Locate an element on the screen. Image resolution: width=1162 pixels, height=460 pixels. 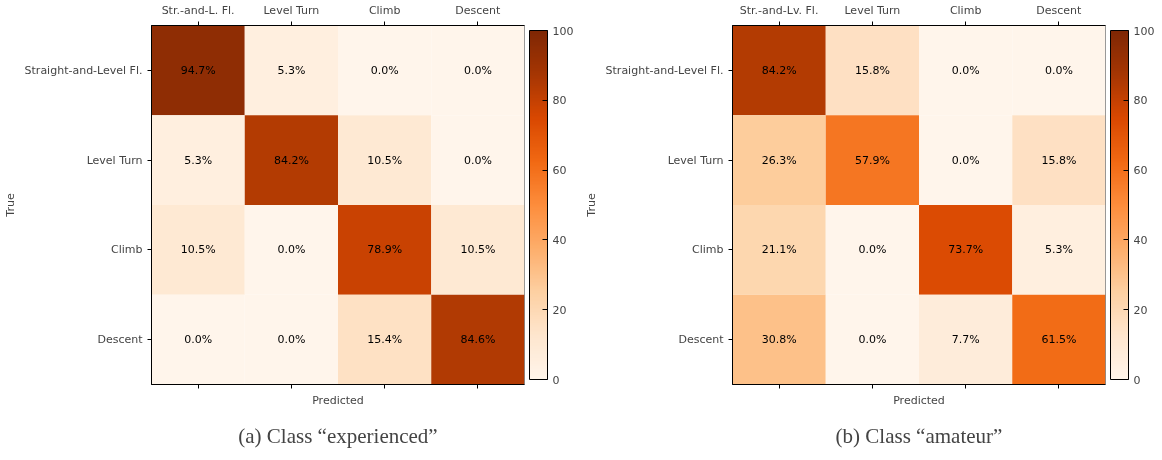
data-label: 30.8% is located at coordinates (779, 340).